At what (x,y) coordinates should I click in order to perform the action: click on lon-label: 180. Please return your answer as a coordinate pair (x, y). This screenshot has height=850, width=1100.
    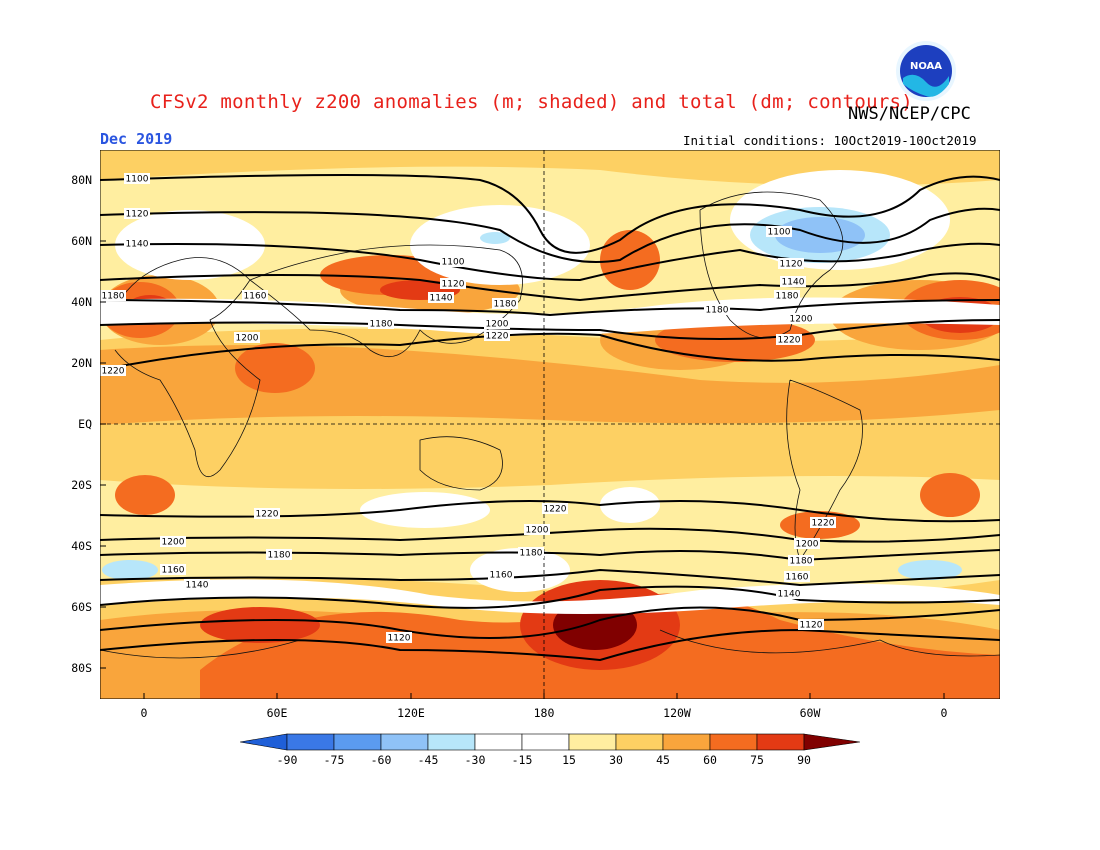
    Looking at the image, I should click on (544, 713).